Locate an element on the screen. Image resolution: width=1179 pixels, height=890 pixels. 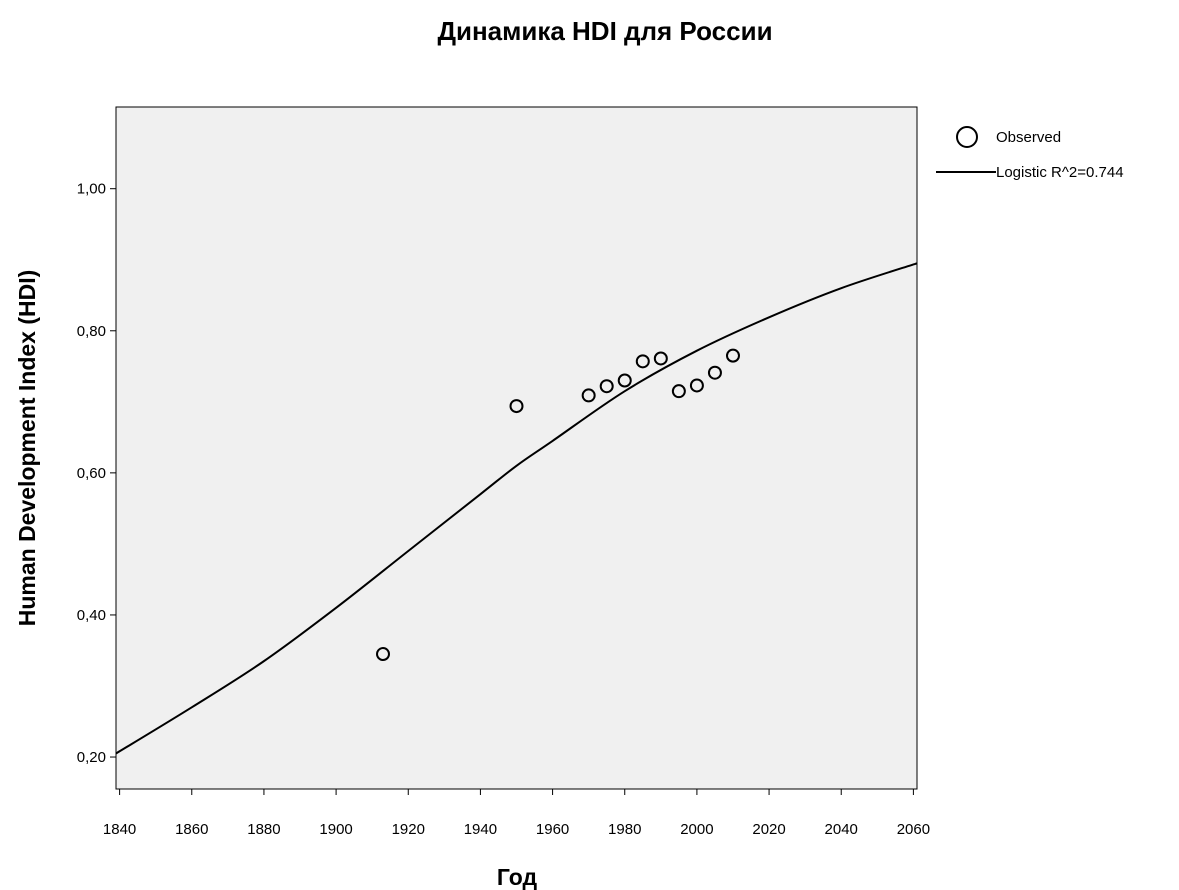
y-tick-label: 1,00 is located at coordinates (91, 189).